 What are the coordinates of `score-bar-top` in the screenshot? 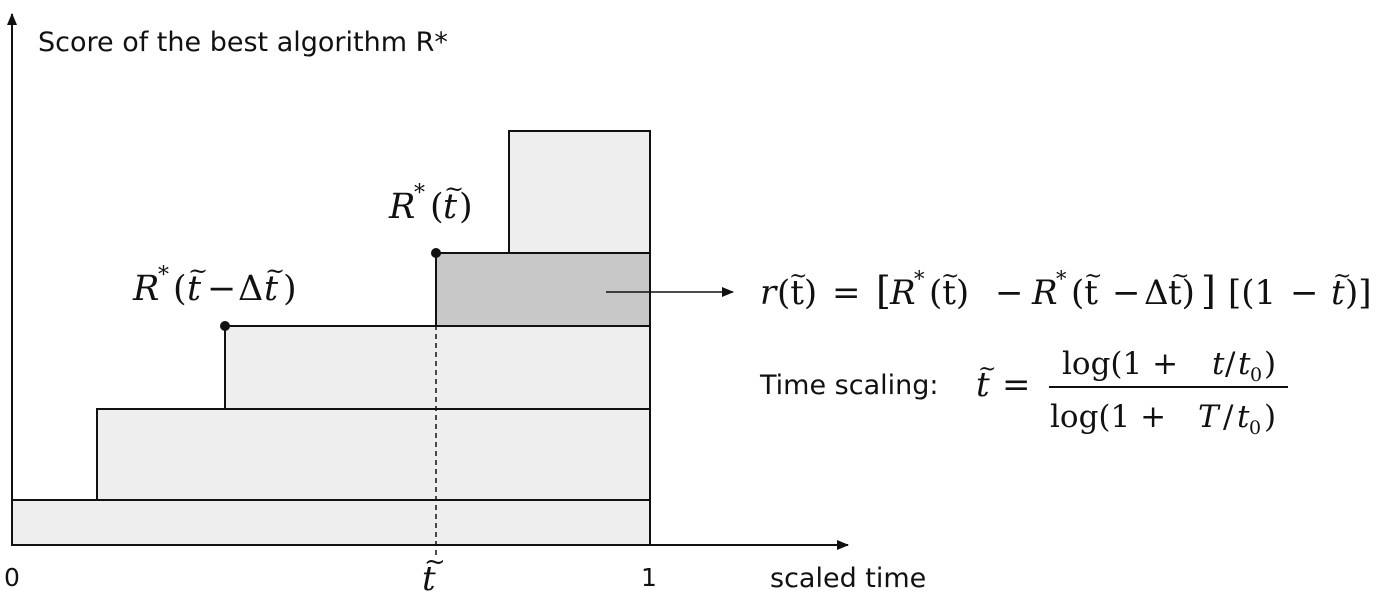 It's located at (579, 192).